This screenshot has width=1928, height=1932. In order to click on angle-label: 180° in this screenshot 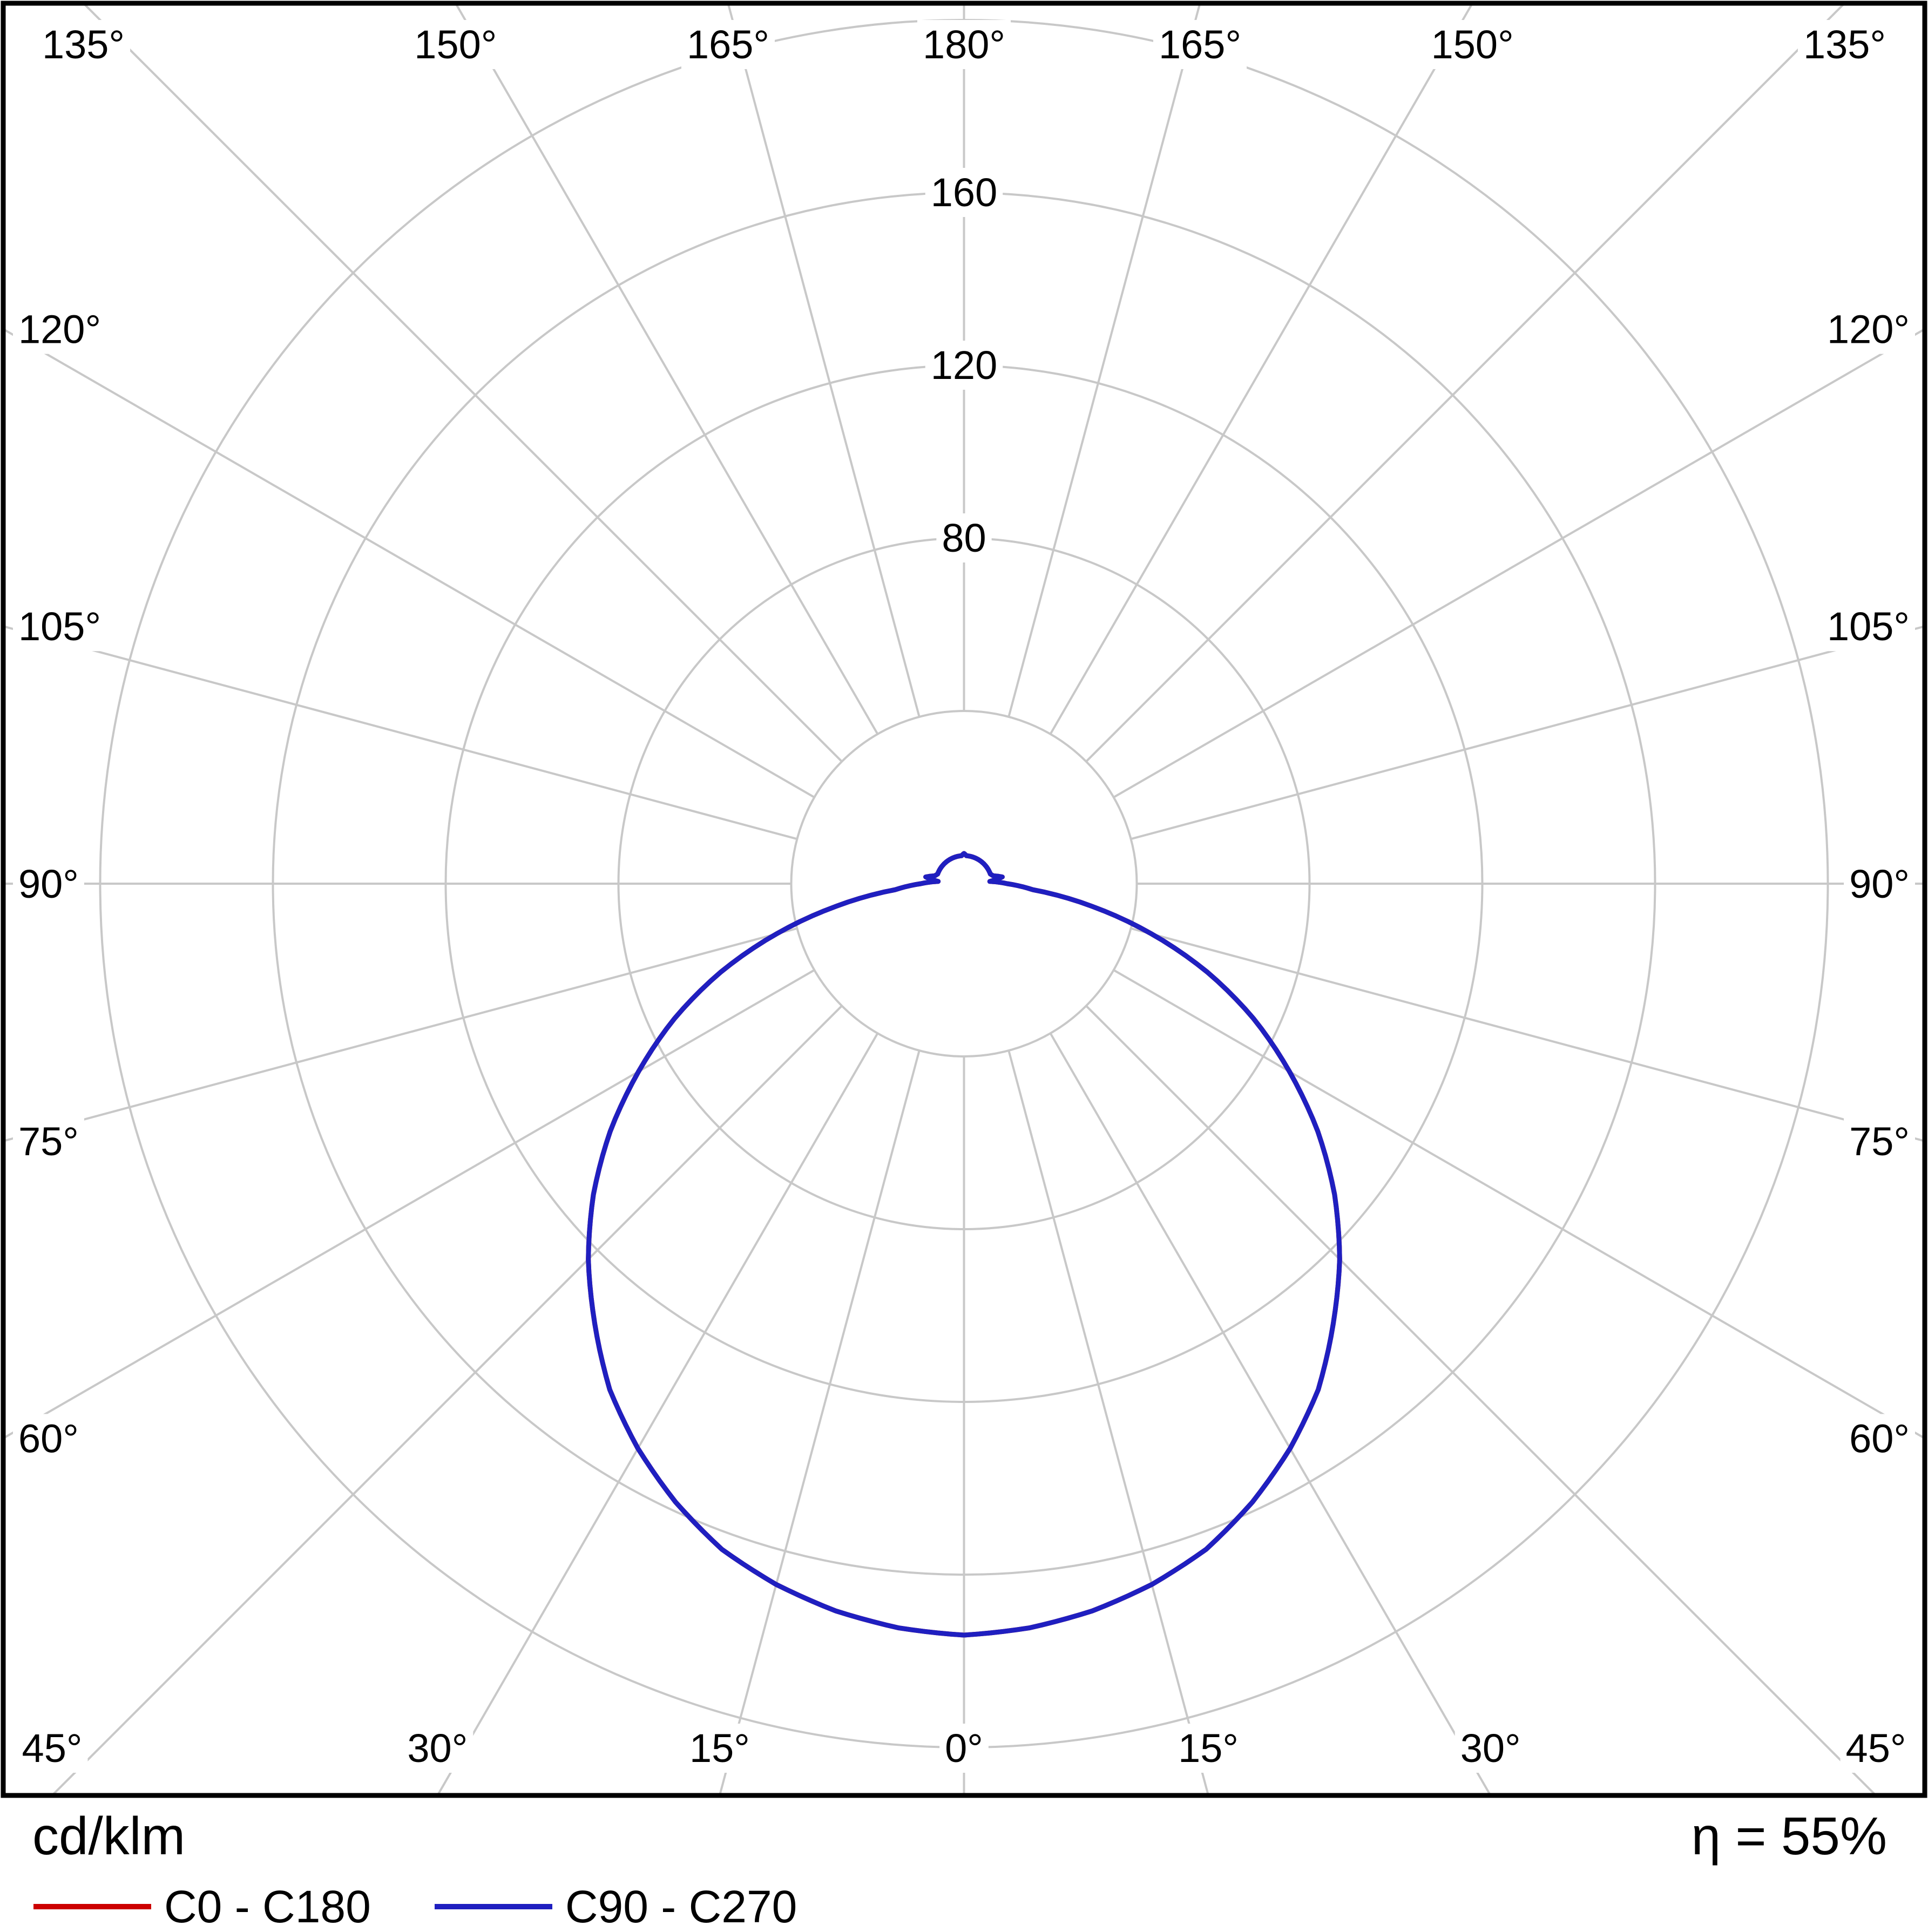, I will do `click(964, 44)`.